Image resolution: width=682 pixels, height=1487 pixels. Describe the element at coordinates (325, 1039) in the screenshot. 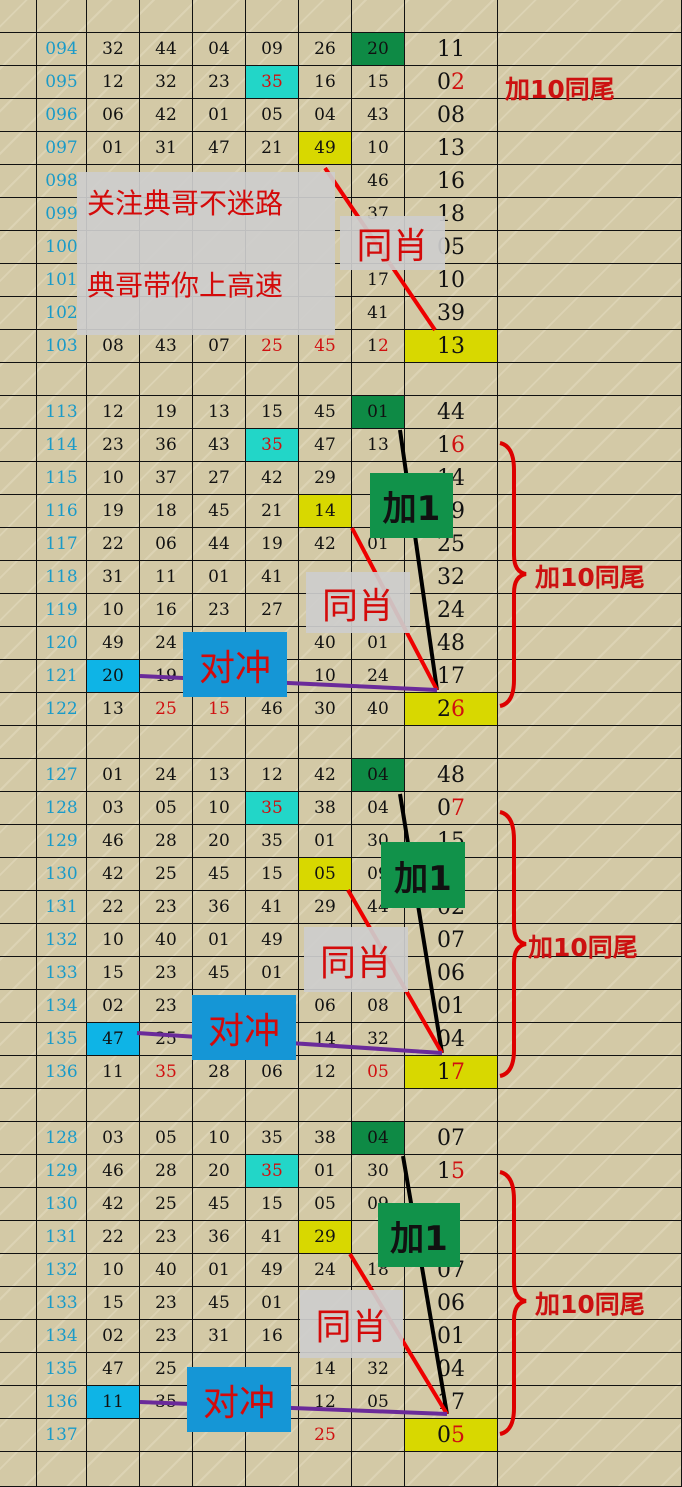

I see `number-cell: 14` at that location.